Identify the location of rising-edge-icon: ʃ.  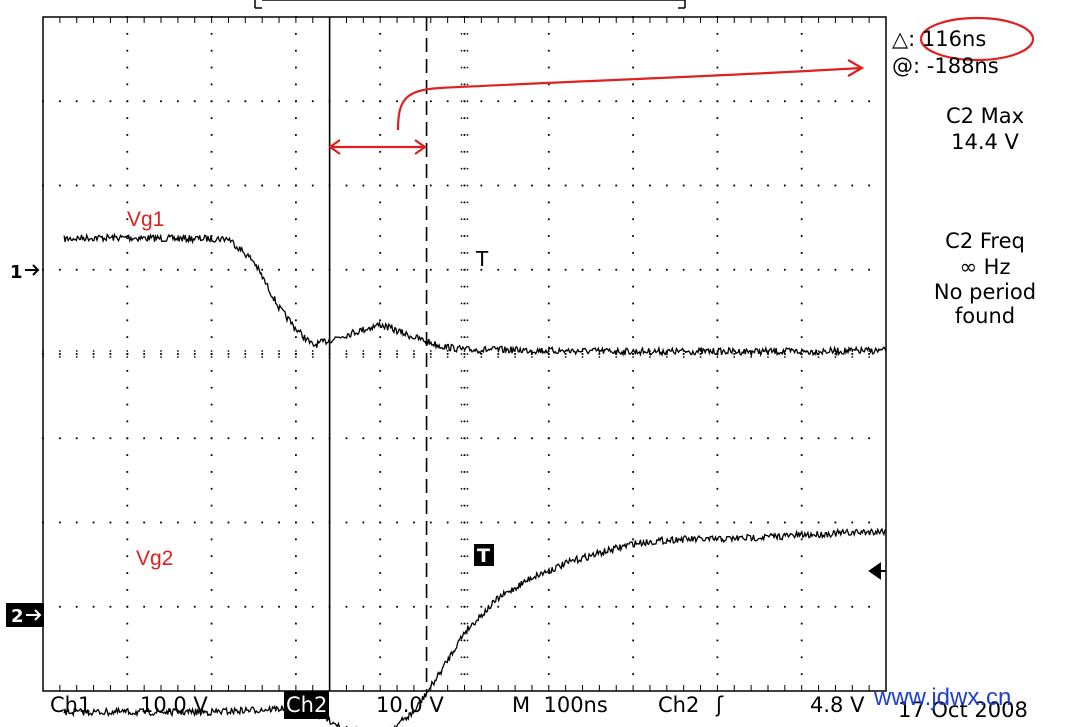
(720, 705).